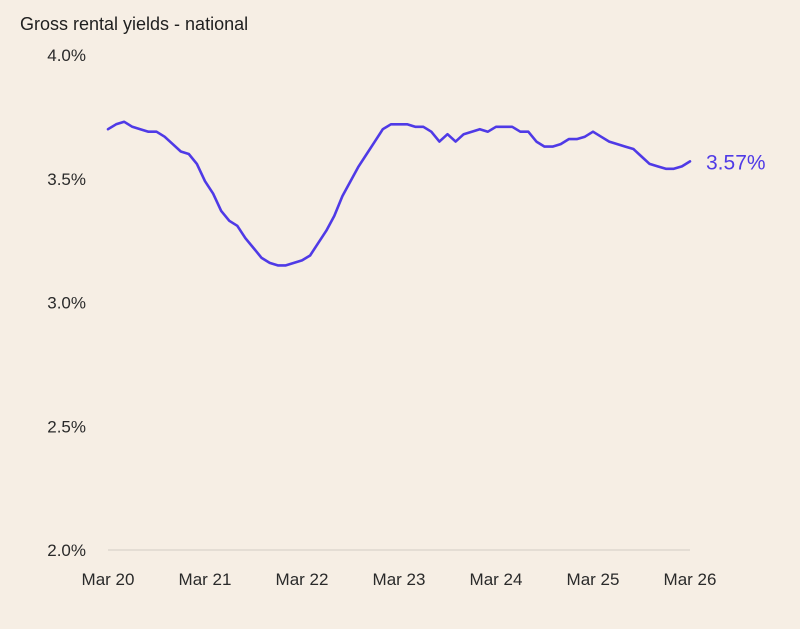 This screenshot has height=629, width=800. What do you see at coordinates (593, 579) in the screenshot?
I see `x-tick-label: Mar 25` at bounding box center [593, 579].